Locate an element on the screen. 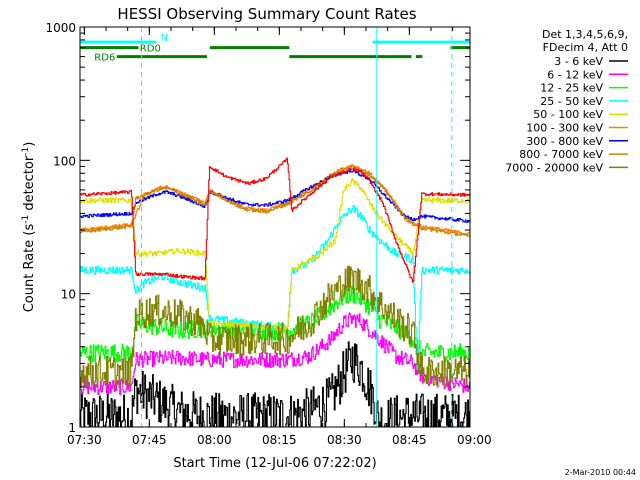  y-tick-label: 100 is located at coordinates (64, 161).